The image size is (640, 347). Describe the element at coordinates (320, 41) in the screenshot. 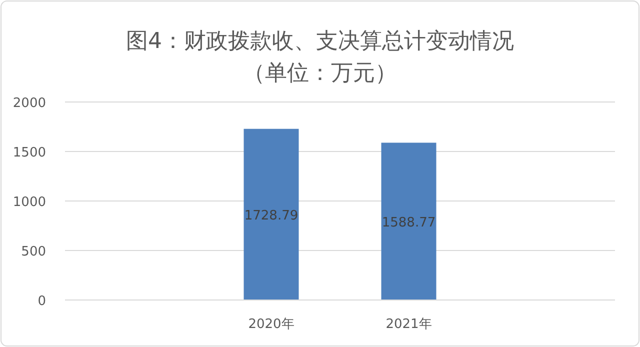

I see `chart-title: 图4：财政拨款收、支决算总计变动情况` at that location.